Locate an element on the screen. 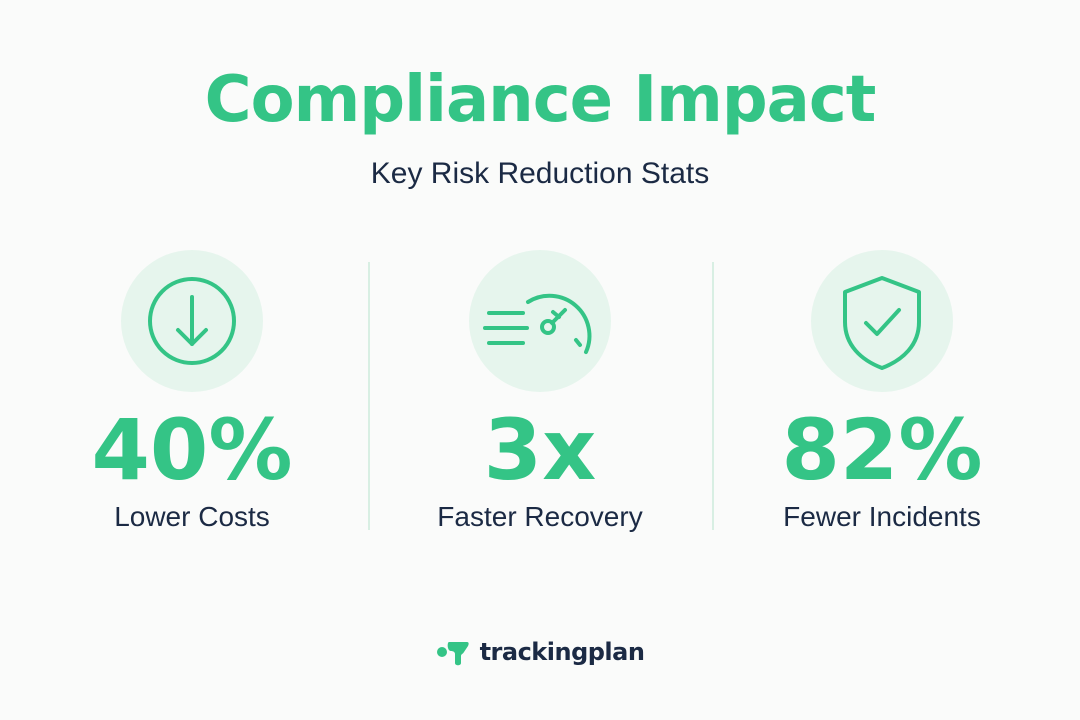  stat-value: 82% is located at coordinates (882, 450).